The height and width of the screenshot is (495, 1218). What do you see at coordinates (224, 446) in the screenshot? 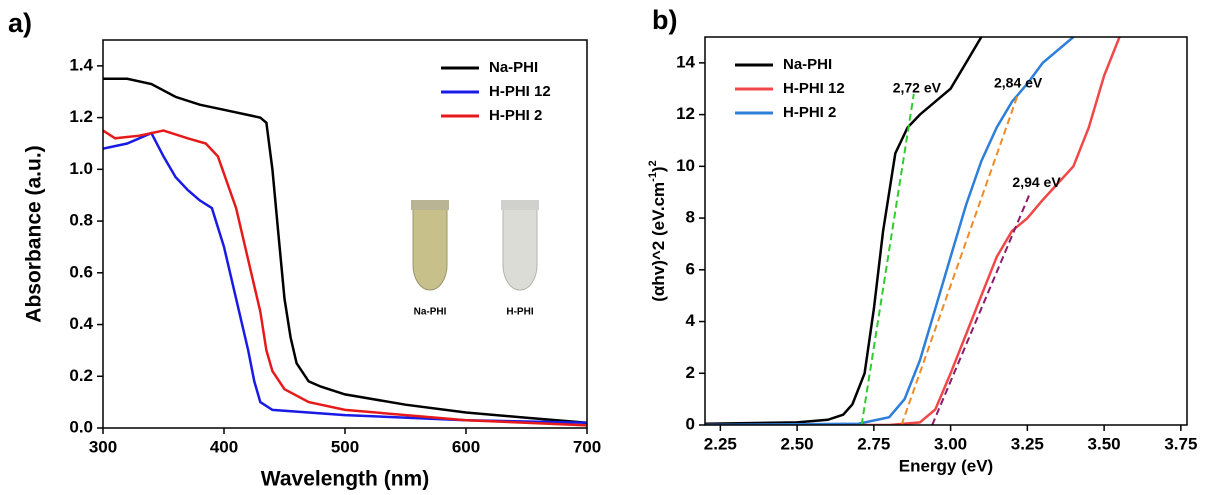
I see `x-tick-label: 400` at bounding box center [224, 446].